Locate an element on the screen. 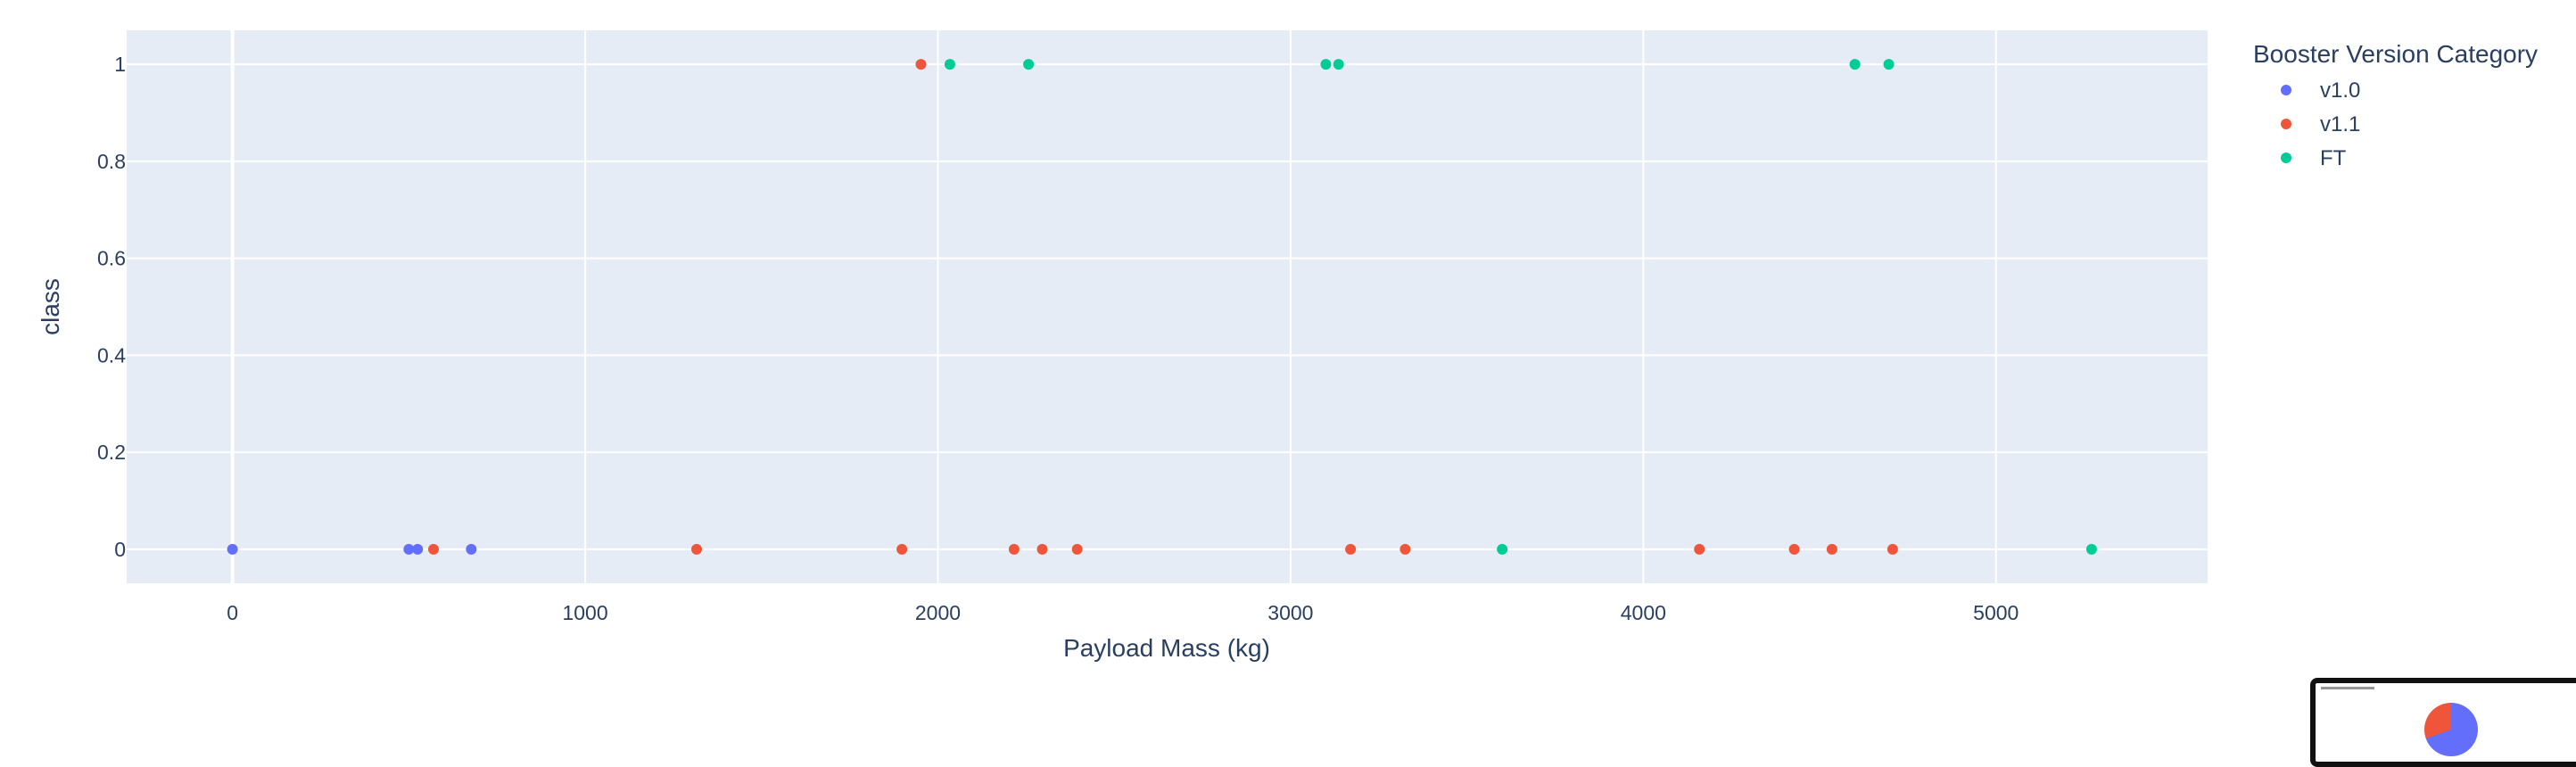 Image resolution: width=2576 pixels, height=767 pixels. x-tick-label: 5000 is located at coordinates (1996, 612).